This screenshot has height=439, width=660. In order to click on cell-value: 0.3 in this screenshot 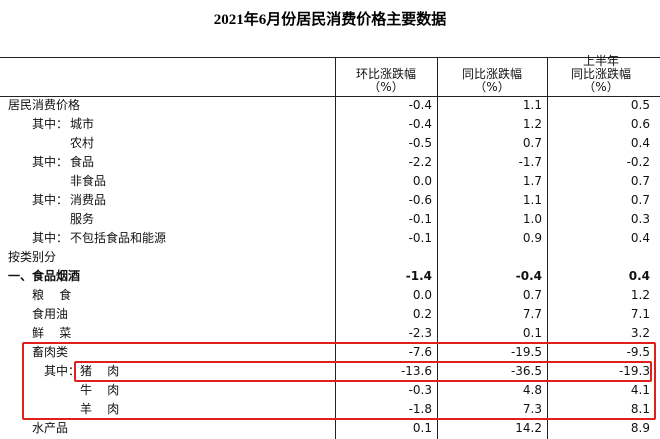, I will do `click(640, 219)`.